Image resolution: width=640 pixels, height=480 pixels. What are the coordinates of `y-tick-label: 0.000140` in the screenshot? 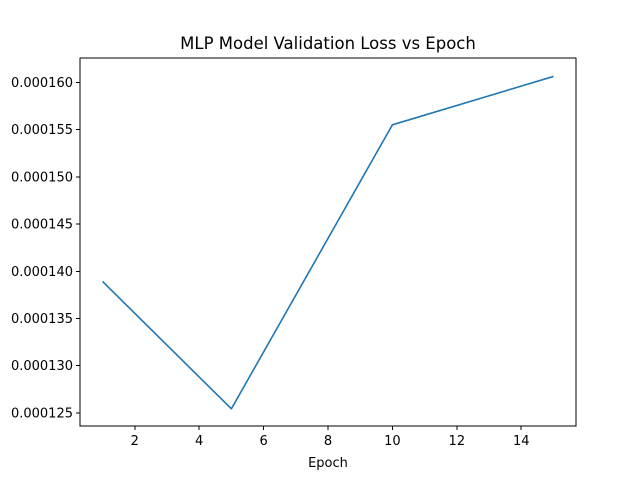 It's located at (42, 272).